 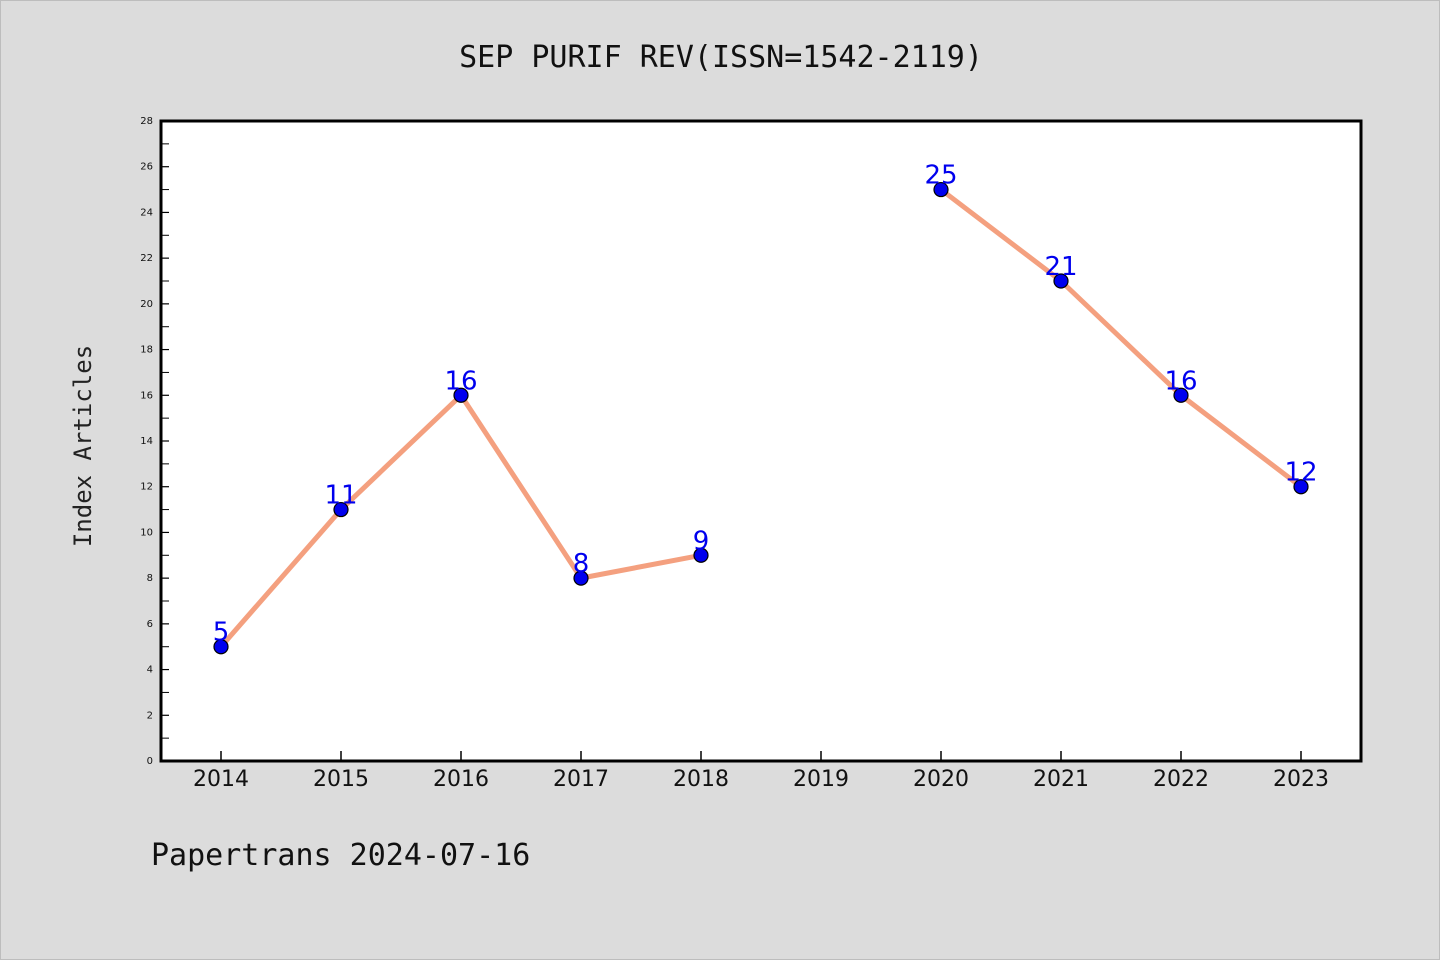 What do you see at coordinates (221, 779) in the screenshot?
I see `x-tick-label: 2014` at bounding box center [221, 779].